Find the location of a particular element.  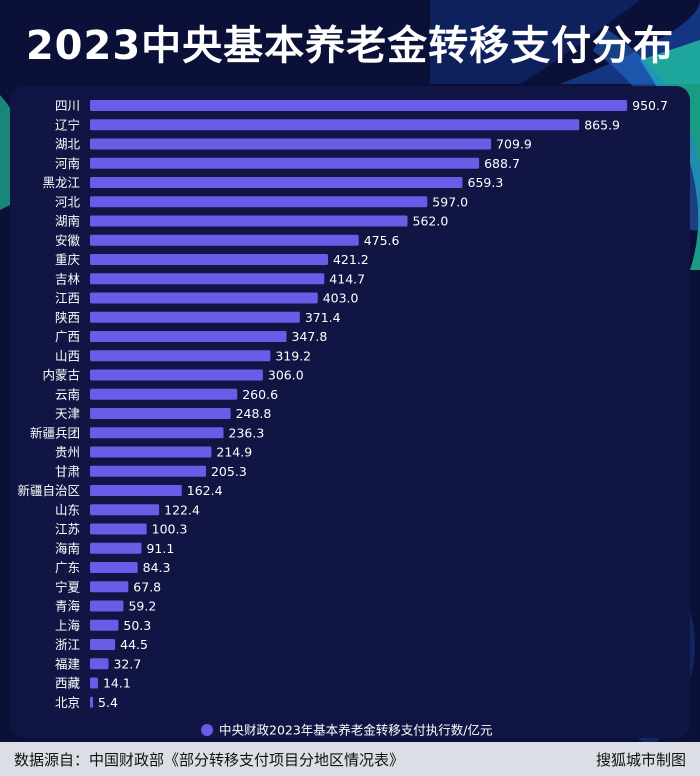

data-label: 91.1 is located at coordinates (160, 548).